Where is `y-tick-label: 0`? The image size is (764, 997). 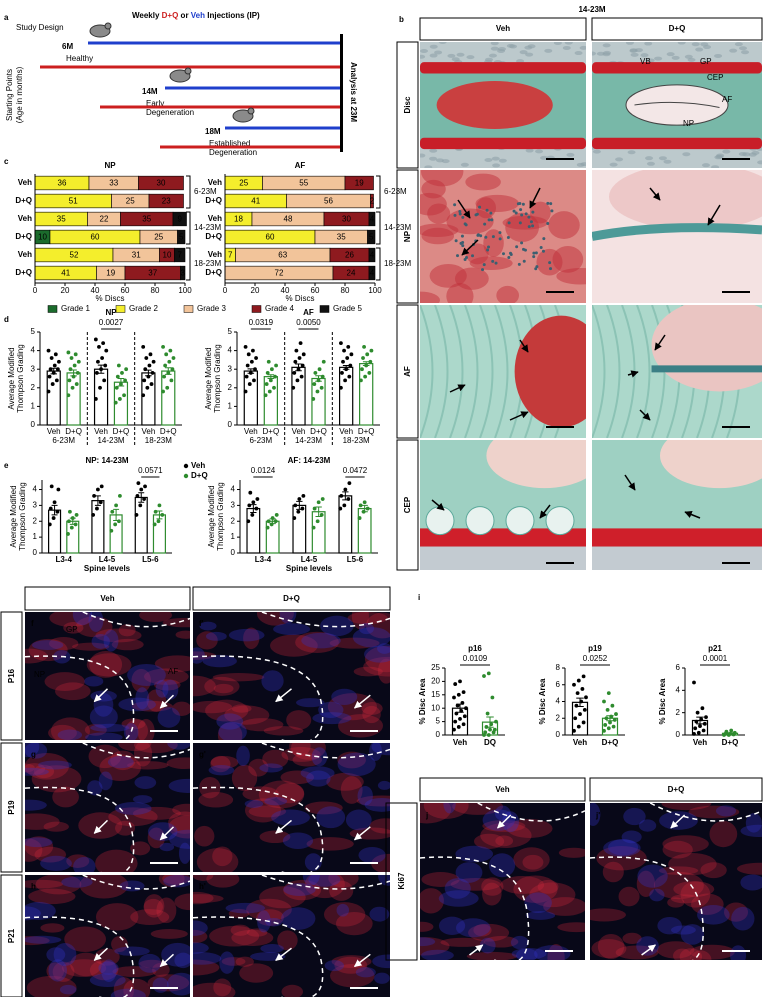
y-tick-label: 0 is located at coordinates (233, 552).